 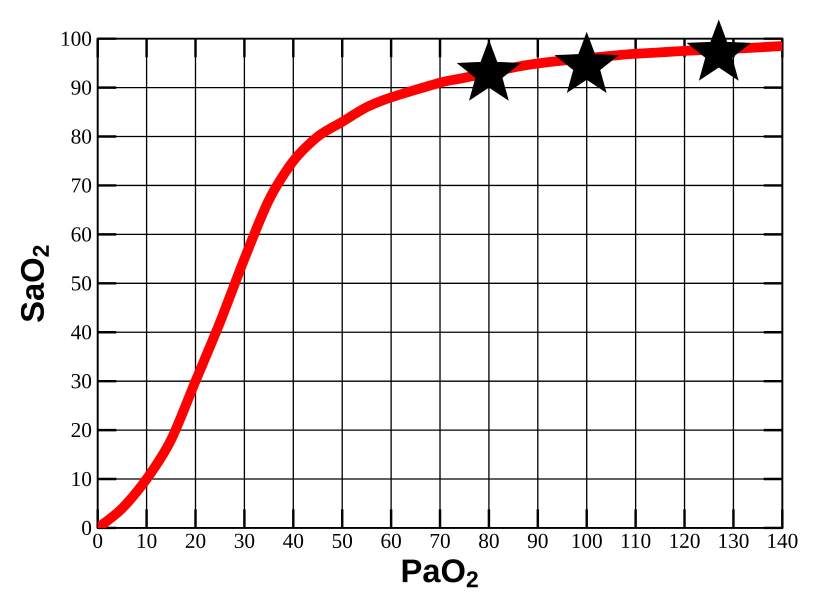 What do you see at coordinates (440, 573) in the screenshot?
I see `text: PaO$_{2}$` at bounding box center [440, 573].